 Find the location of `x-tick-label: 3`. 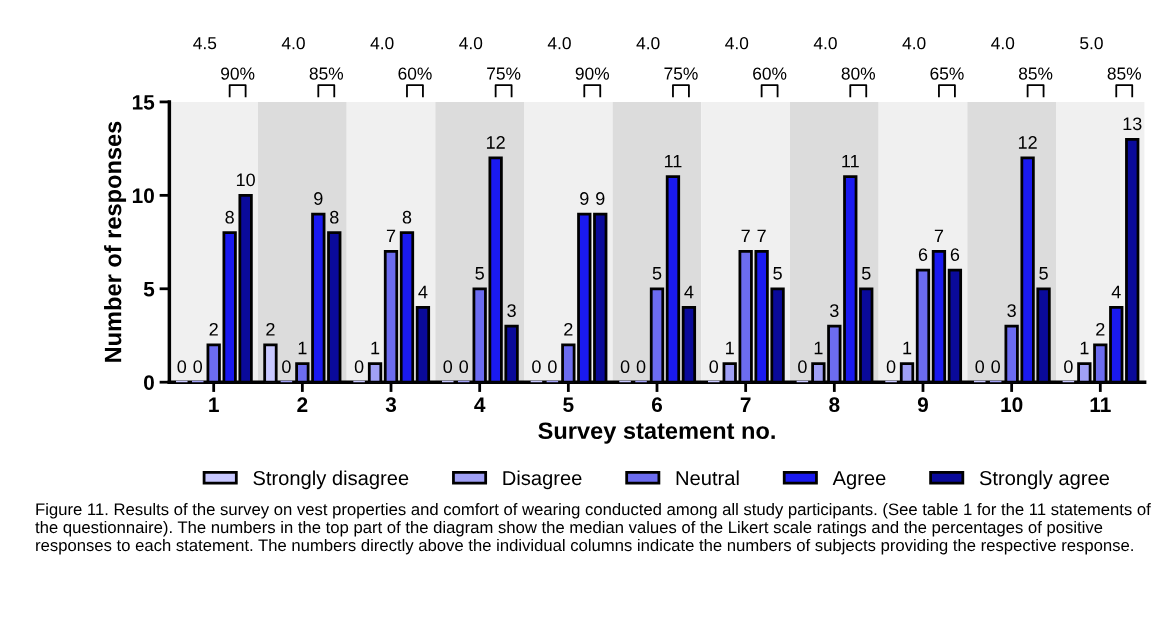

x-tick-label: 3 is located at coordinates (391, 405).